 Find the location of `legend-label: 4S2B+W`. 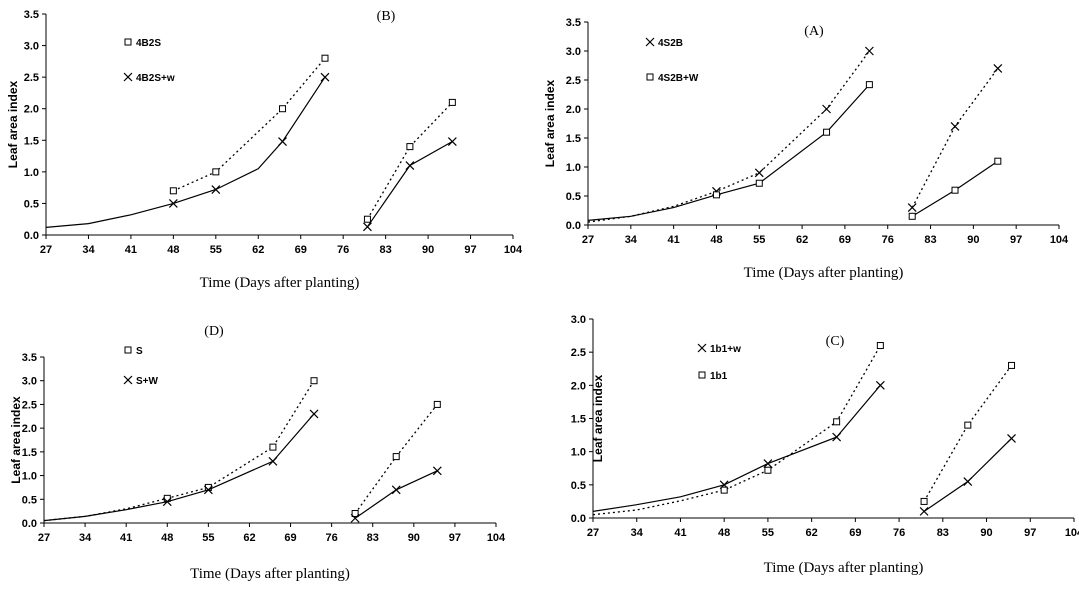

legend-label: 4S2B+W is located at coordinates (678, 78).